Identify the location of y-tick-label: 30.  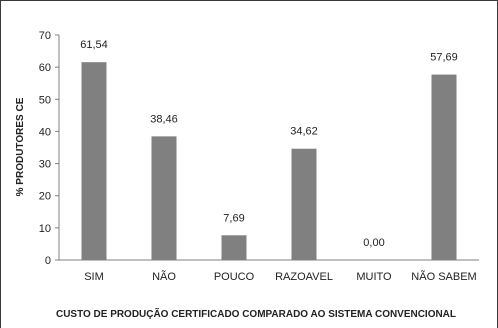
(45, 165).